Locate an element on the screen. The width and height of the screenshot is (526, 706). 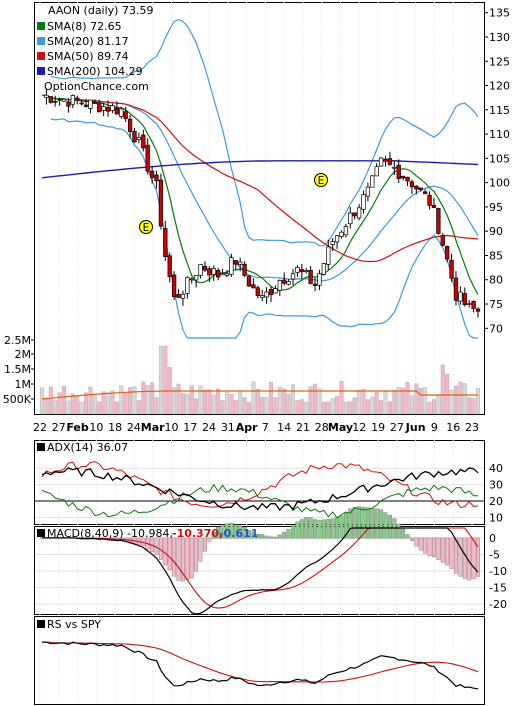
x-tick-label: 7 is located at coordinates (265, 427).